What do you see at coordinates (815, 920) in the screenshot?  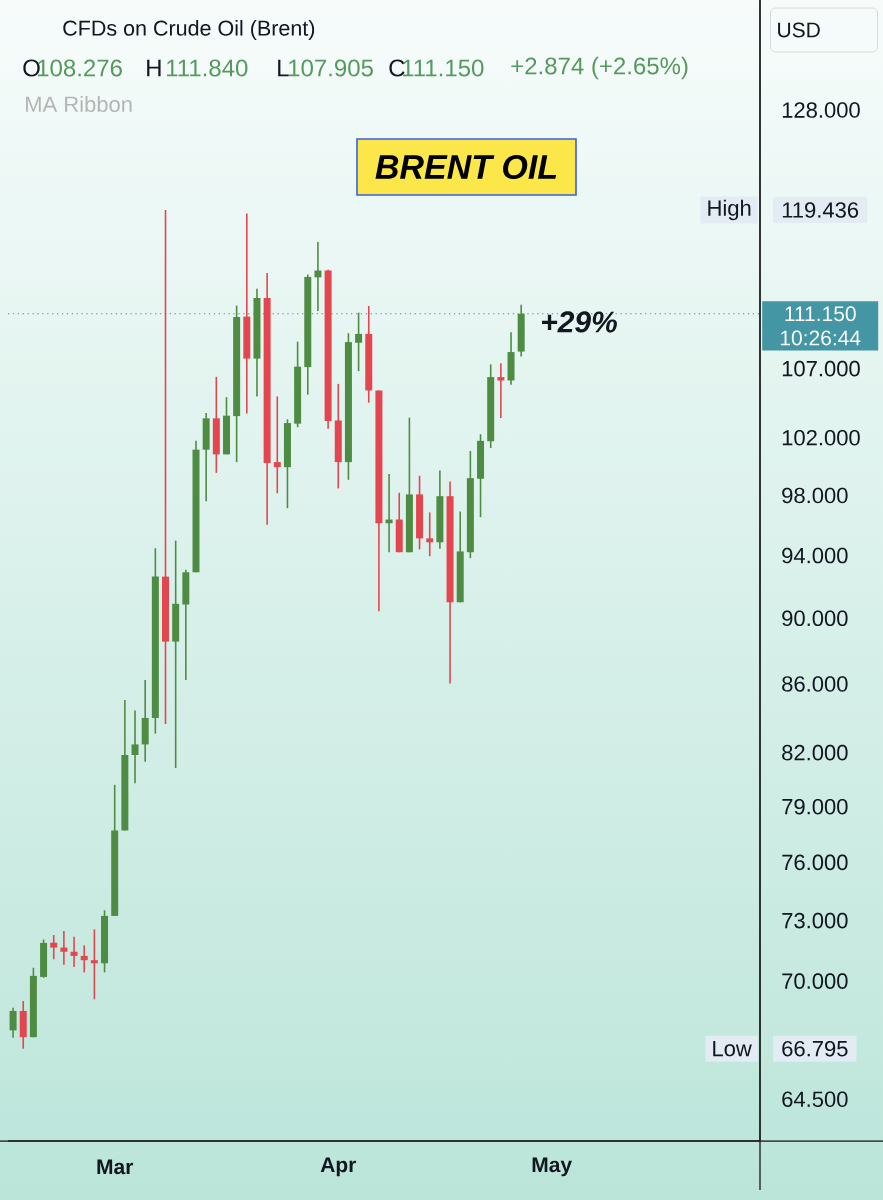 I see `y-tick-label: 73.000` at bounding box center [815, 920].